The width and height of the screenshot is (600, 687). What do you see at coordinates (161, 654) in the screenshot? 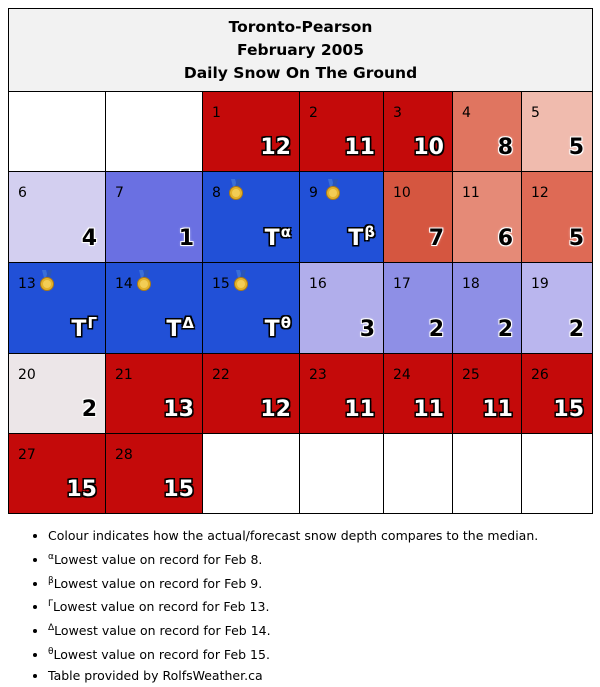
I see `note-text: Lowest value on record for Feb 15.` at bounding box center [161, 654].